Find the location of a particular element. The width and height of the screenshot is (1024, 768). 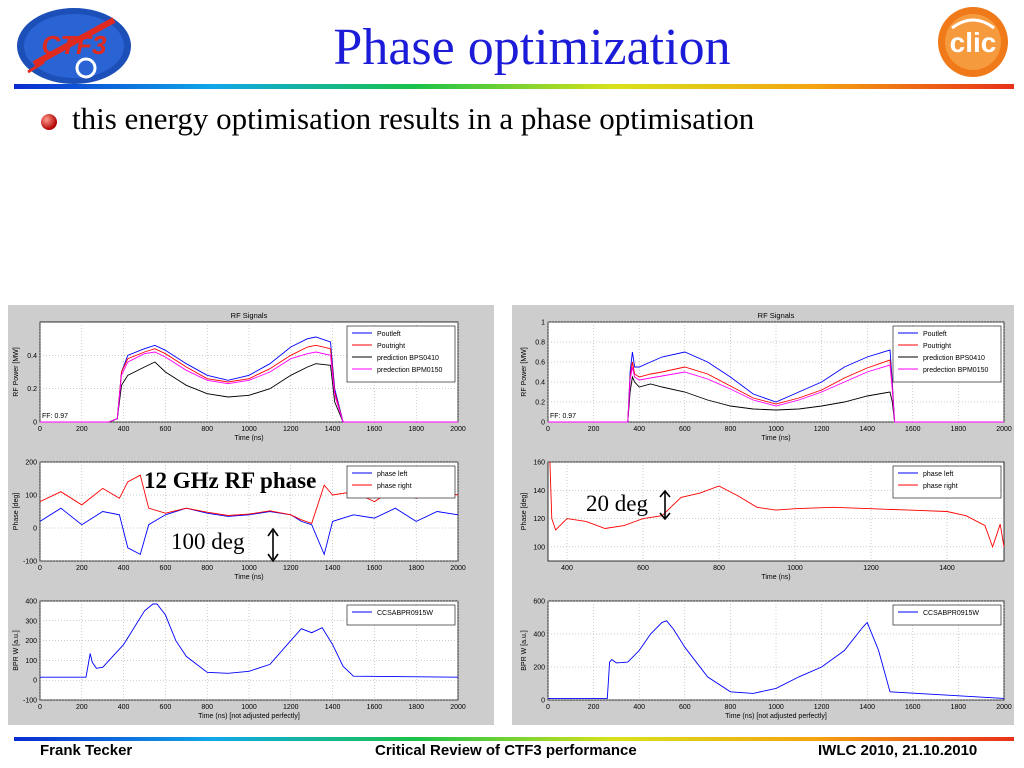

legend-label: prediction BPS0410 is located at coordinates (408, 358).